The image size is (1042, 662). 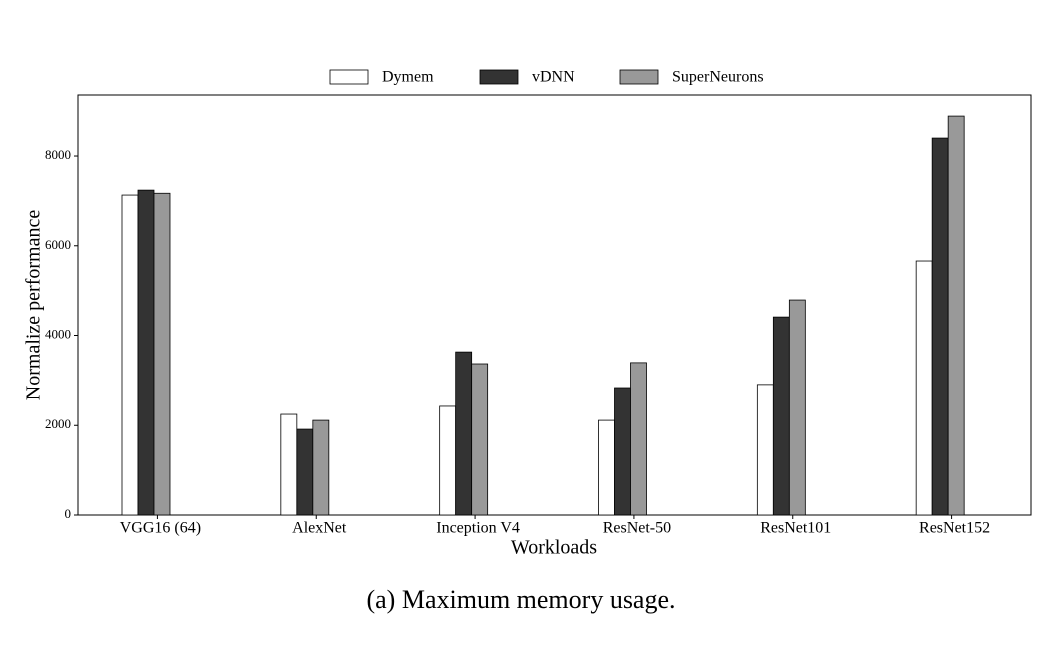 I want to click on y-axis-label: Normalize performance, so click(x=34, y=305).